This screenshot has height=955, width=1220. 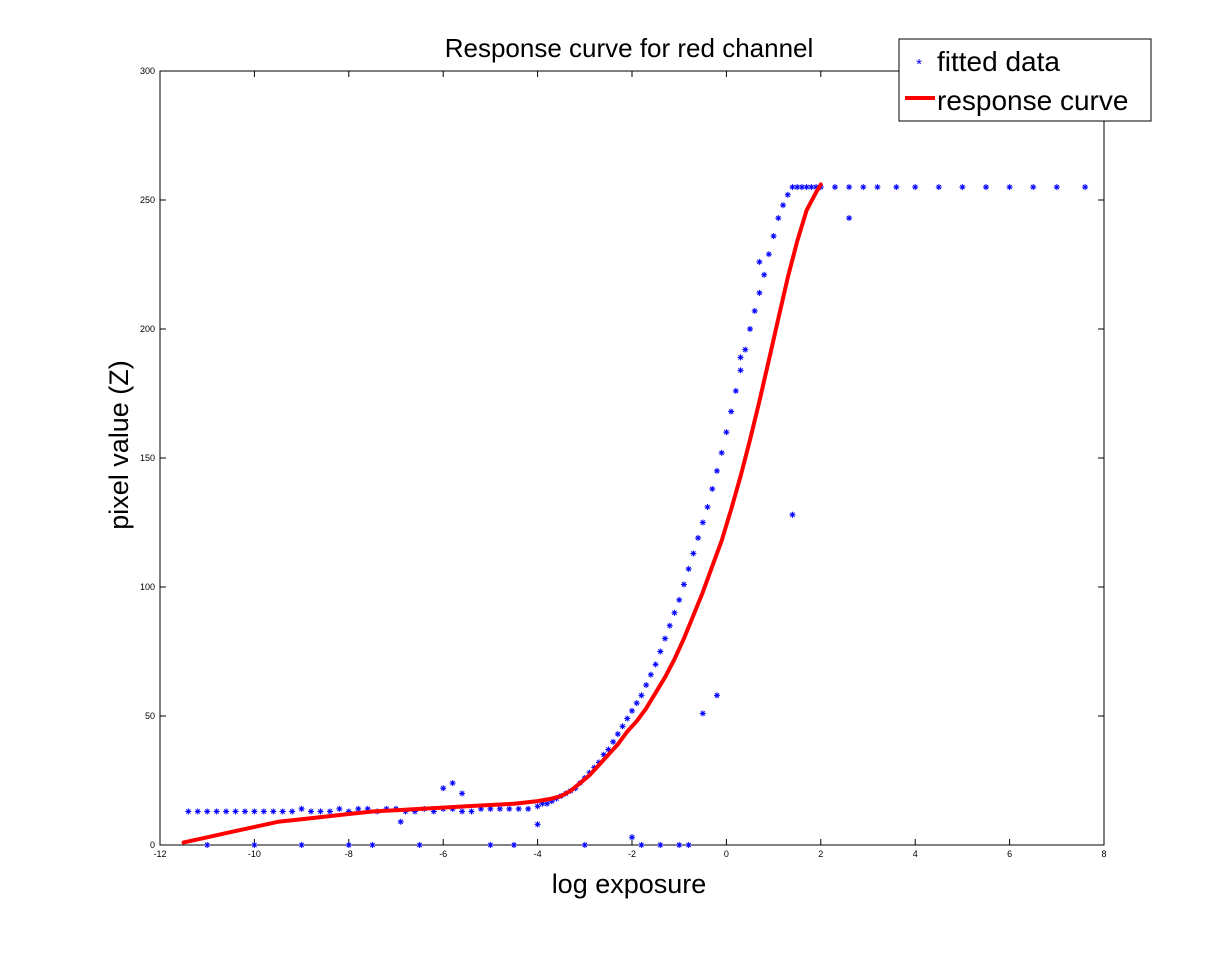 What do you see at coordinates (147, 587) in the screenshot?
I see `y-tick-label: 100` at bounding box center [147, 587].